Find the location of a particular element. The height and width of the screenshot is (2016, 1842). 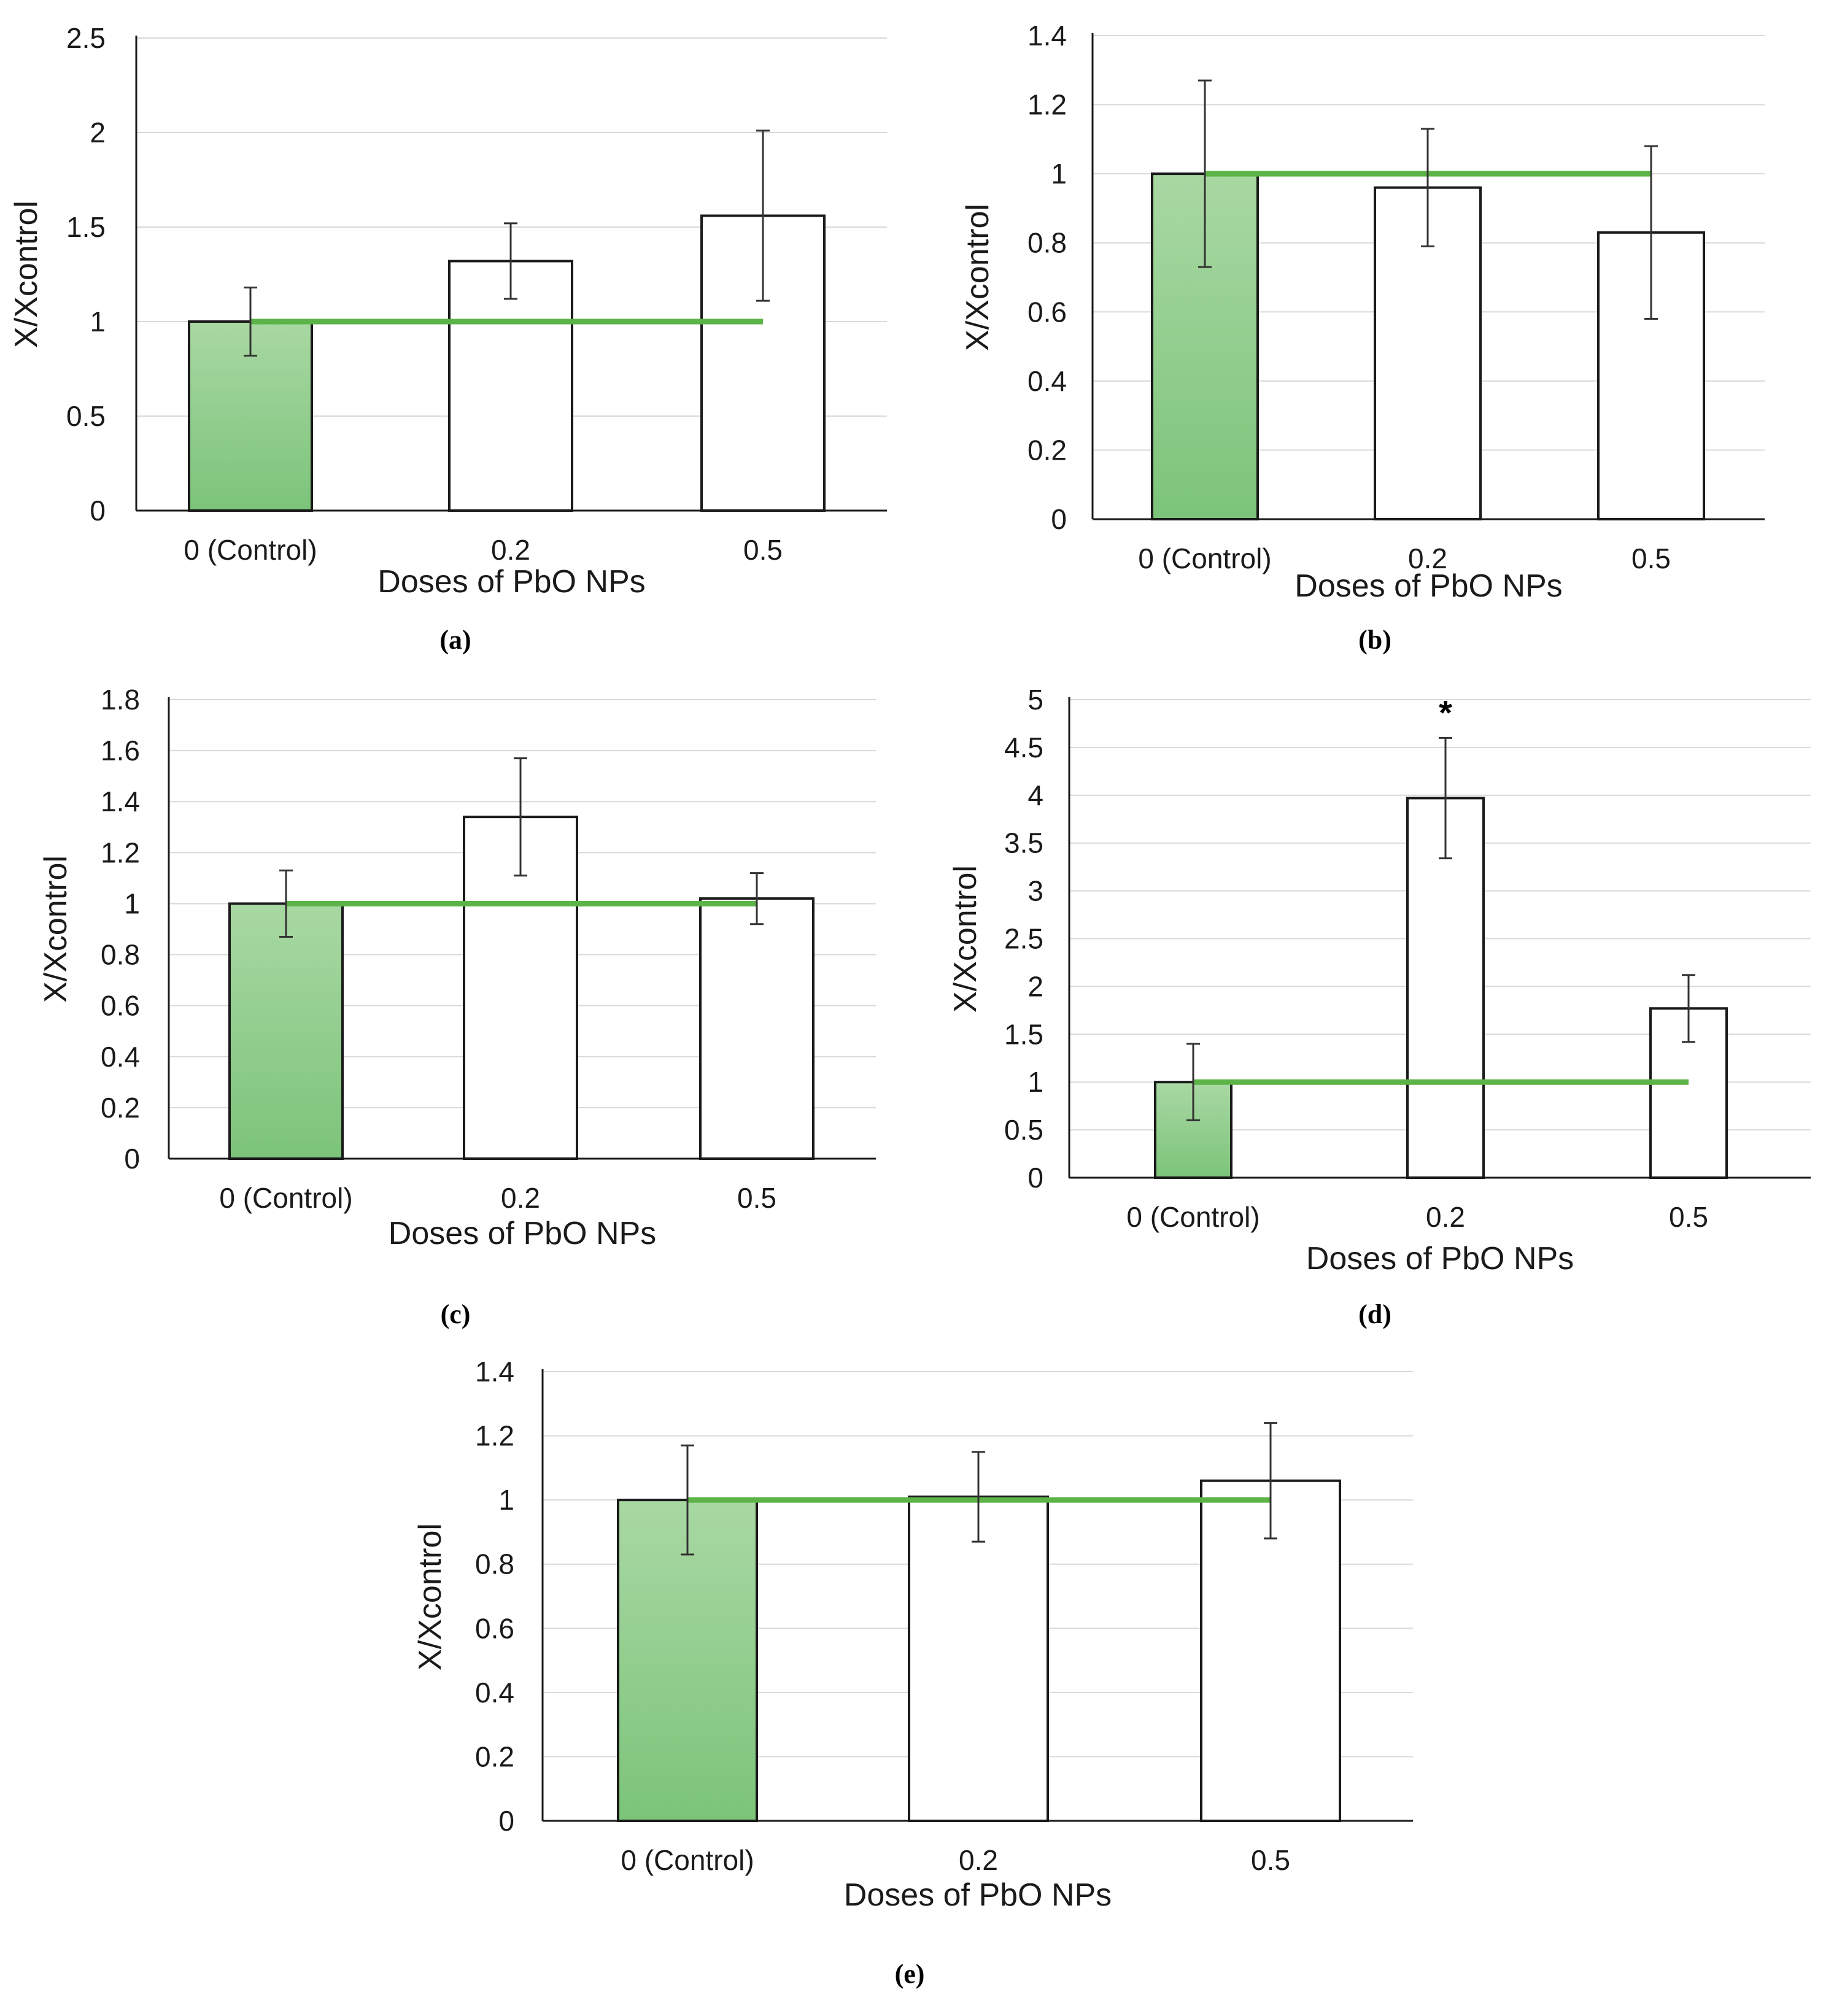

panel-label: (a) is located at coordinates (455, 640).